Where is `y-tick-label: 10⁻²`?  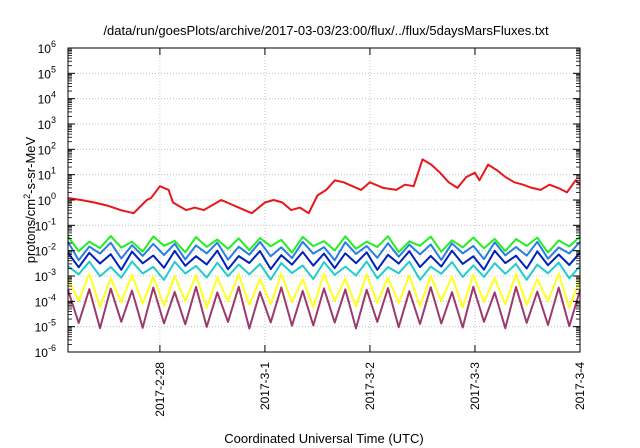 y-tick-label: 10⁻² is located at coordinates (45, 250).